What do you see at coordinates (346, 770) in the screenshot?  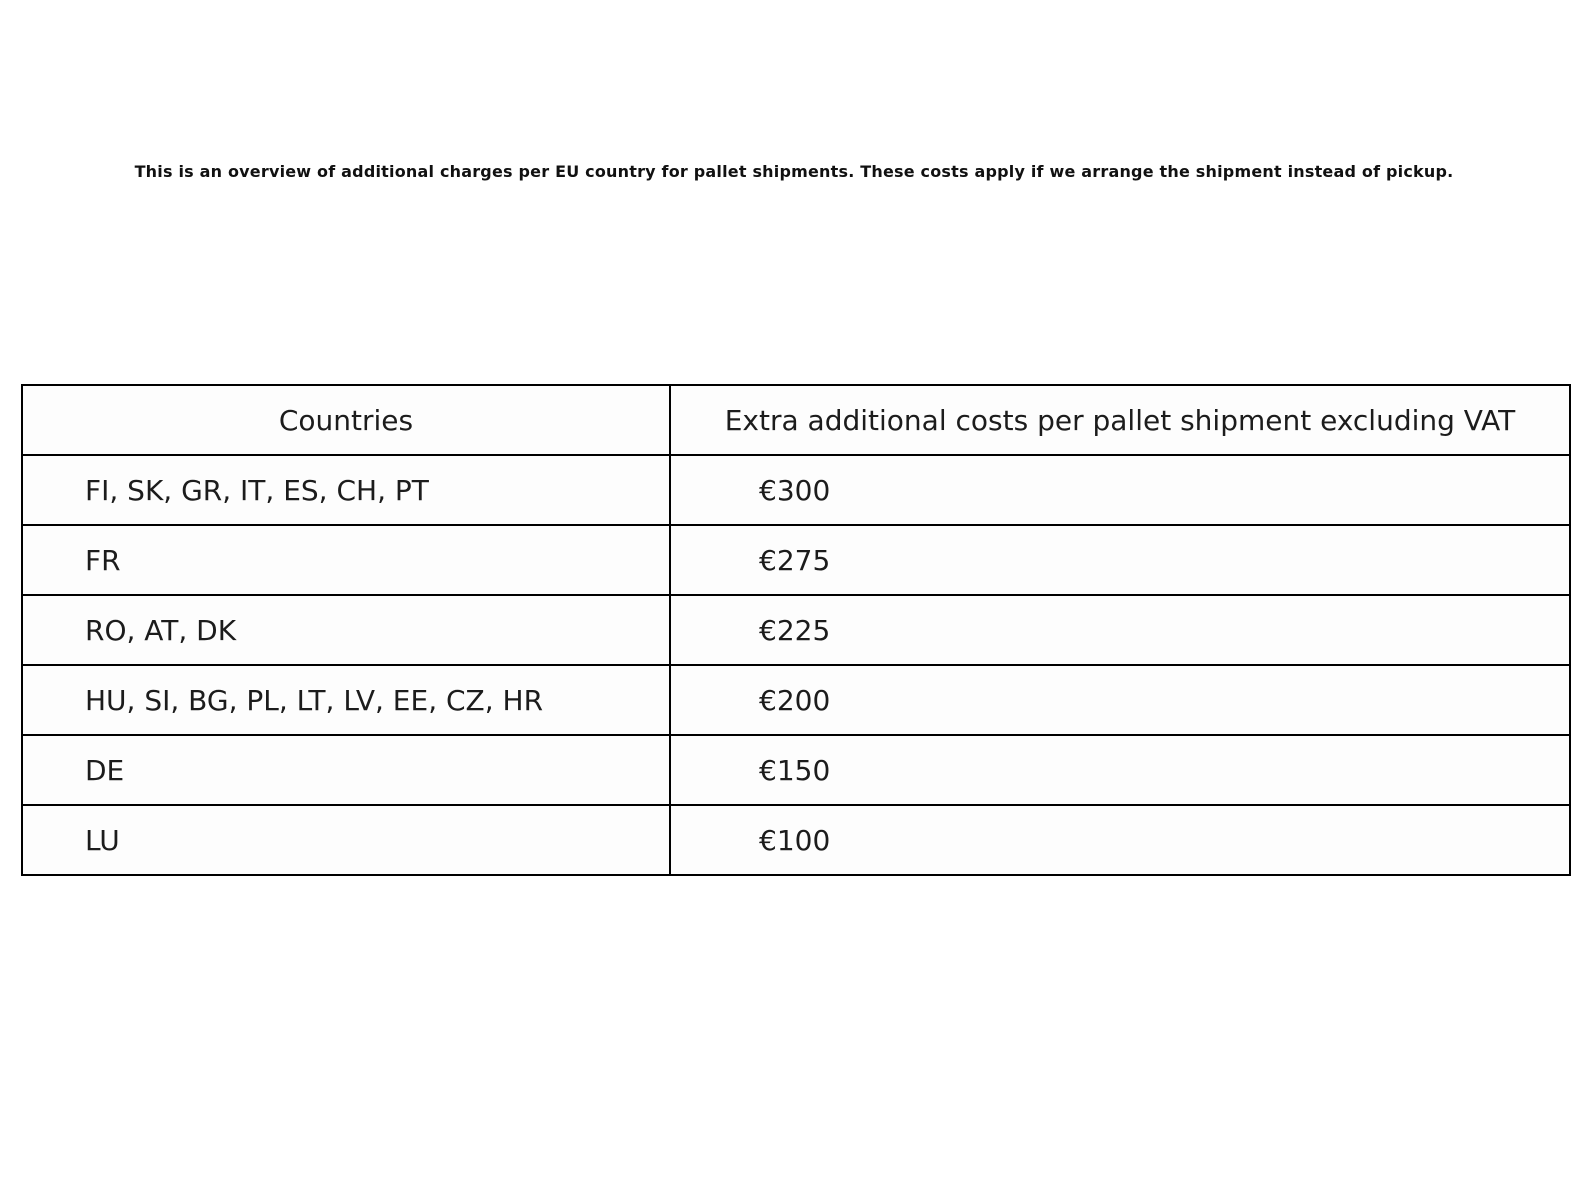 I see `countries-cell: DE` at bounding box center [346, 770].